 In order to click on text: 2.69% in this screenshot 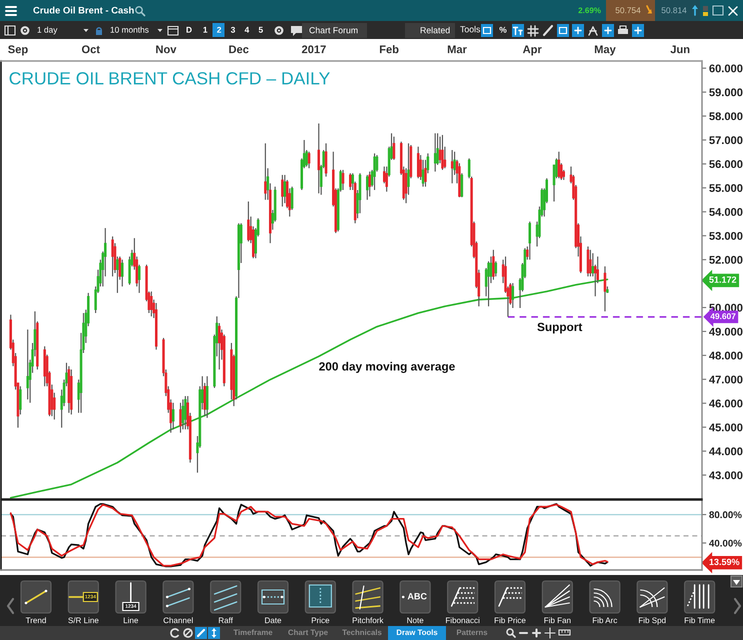, I will do `click(589, 10)`.